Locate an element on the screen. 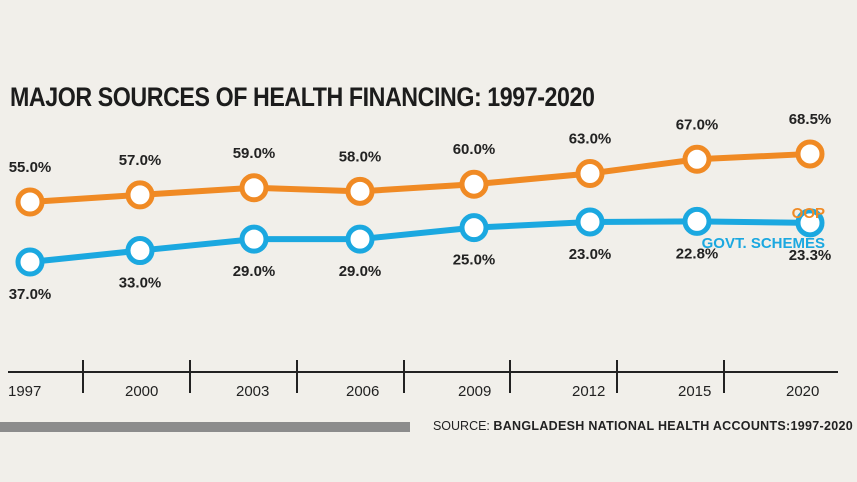  data-label: 58.0% is located at coordinates (360, 156).